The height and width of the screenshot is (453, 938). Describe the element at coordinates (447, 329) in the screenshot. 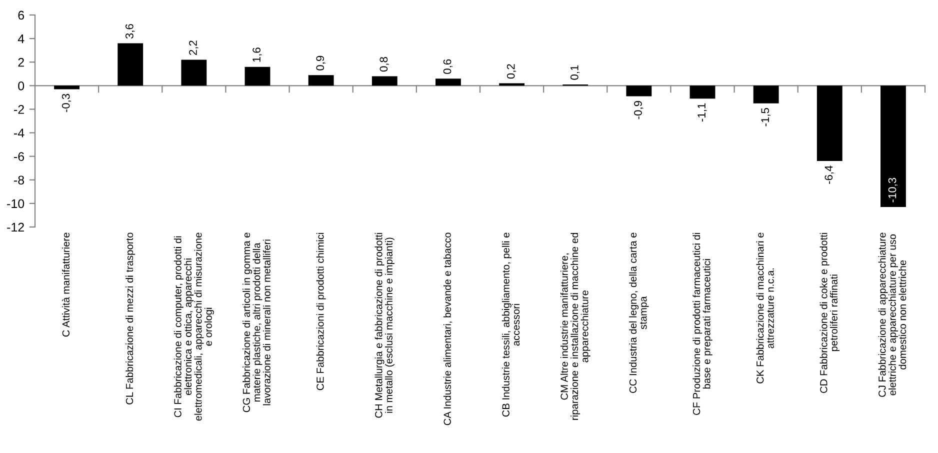

I see `x-tick-label: CA Industrie alimentari, bevande e tabacco` at that location.